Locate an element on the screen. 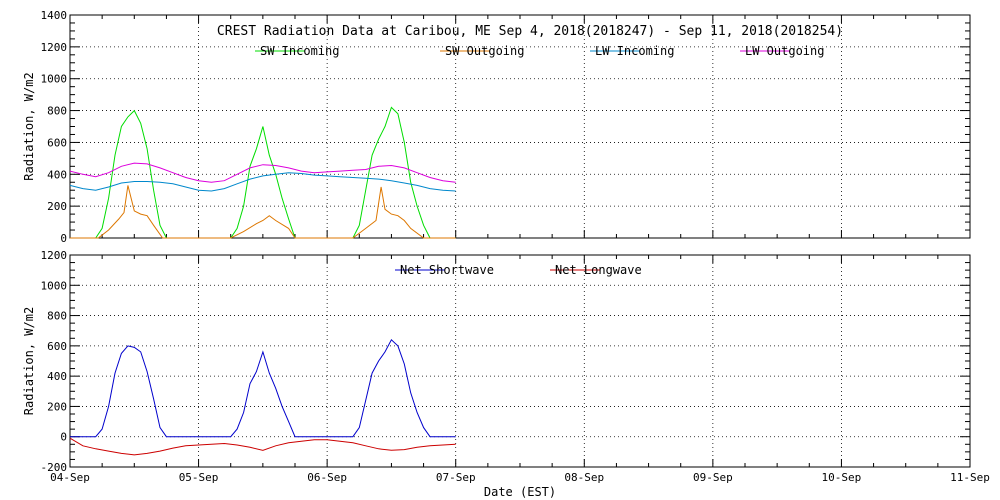 The height and width of the screenshot is (500, 1000). y-tick-label: -200 is located at coordinates (54, 467).